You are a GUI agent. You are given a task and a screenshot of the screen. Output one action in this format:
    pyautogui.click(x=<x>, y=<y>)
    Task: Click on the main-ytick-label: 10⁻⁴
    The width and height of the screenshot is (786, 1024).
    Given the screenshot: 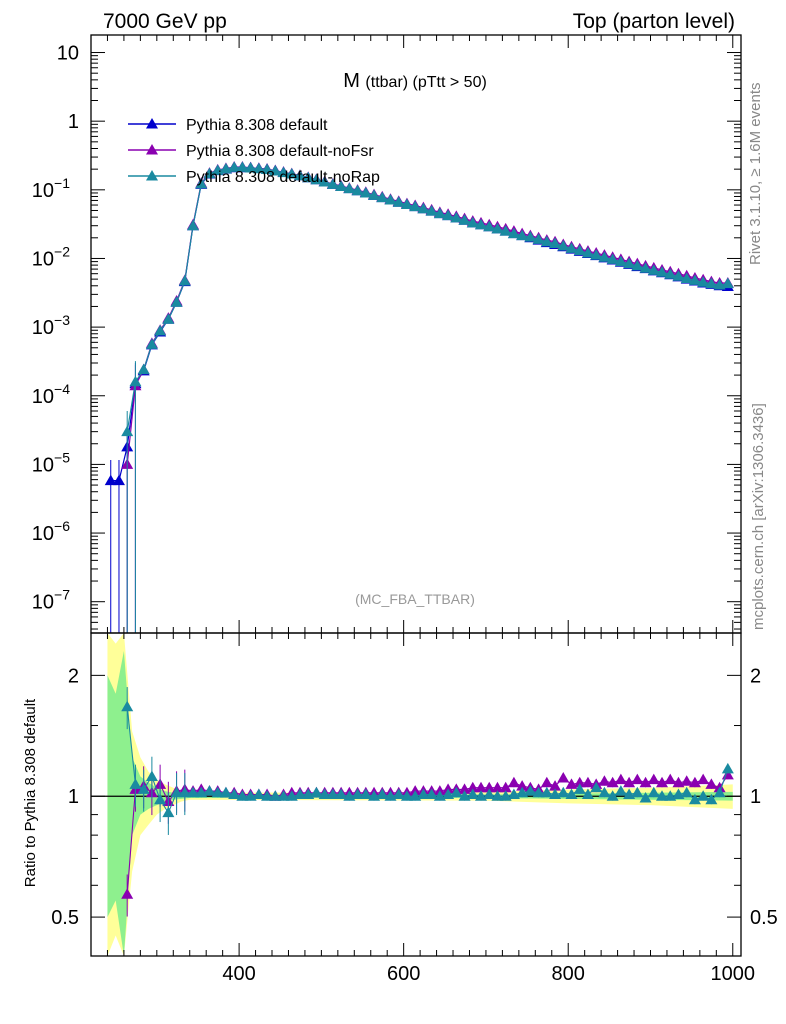 What is the action you would take?
    pyautogui.click(x=51, y=394)
    